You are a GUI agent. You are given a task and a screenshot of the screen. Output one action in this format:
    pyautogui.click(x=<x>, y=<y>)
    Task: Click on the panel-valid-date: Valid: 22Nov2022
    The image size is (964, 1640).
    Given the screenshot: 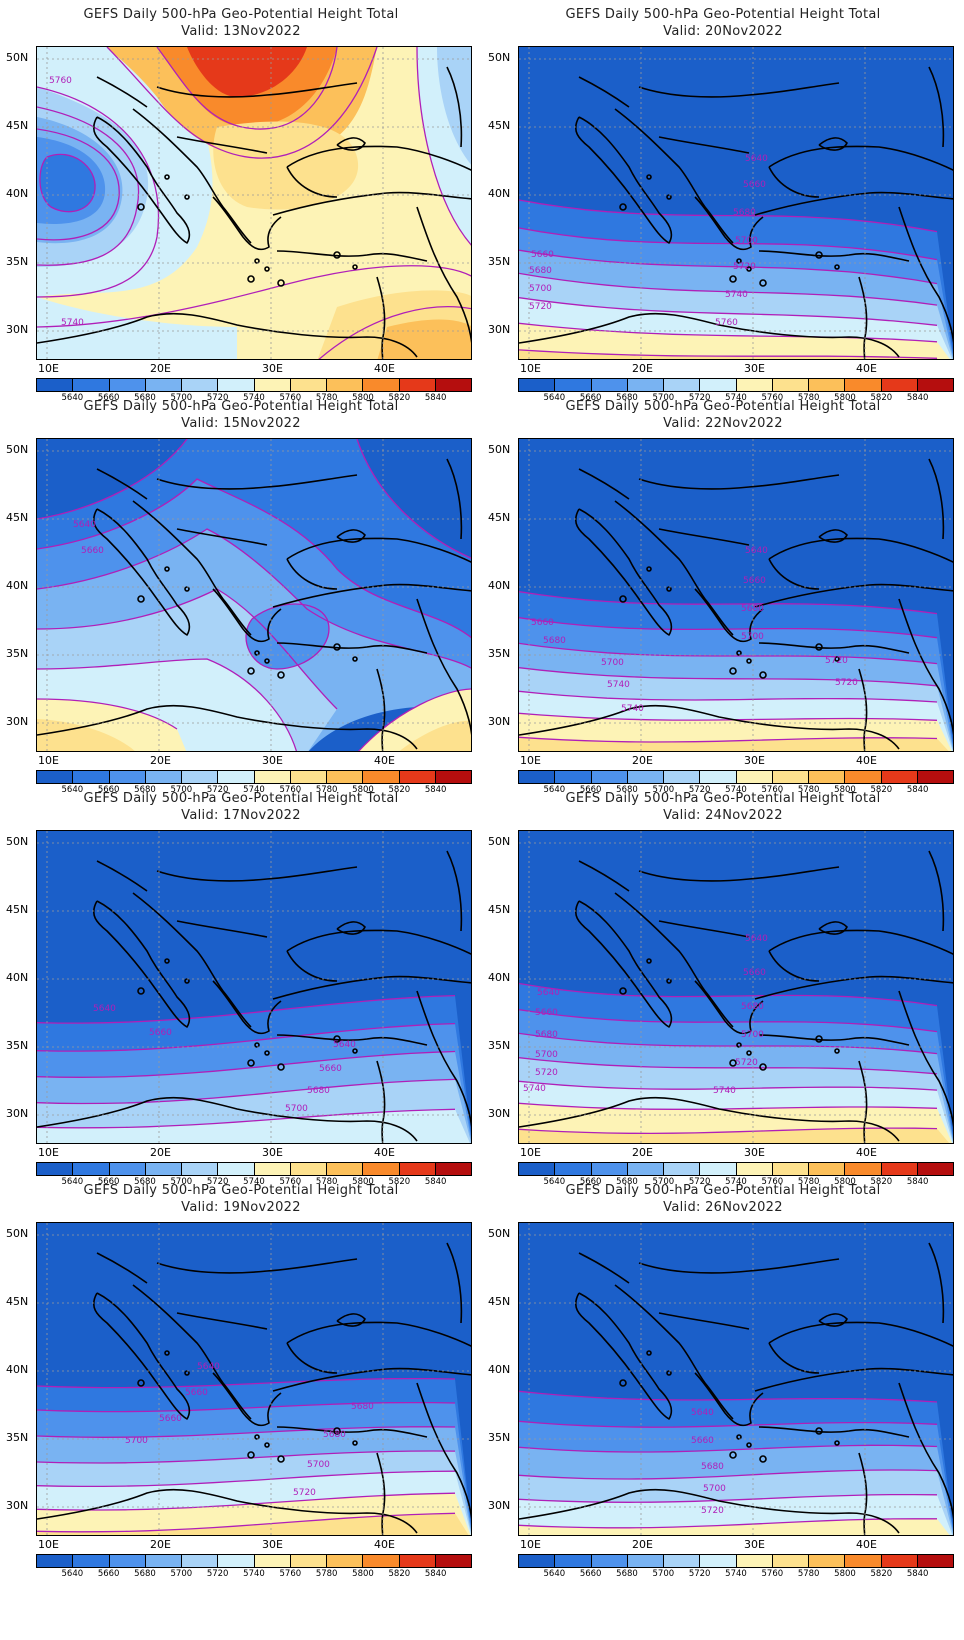 What is the action you would take?
    pyautogui.click(x=723, y=423)
    